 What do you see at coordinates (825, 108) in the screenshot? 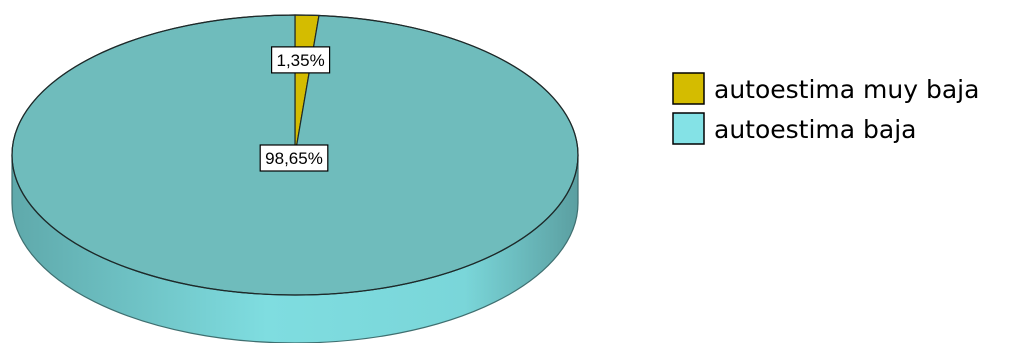
I see `legend: autoestima muy baja autoestima baja` at bounding box center [825, 108].